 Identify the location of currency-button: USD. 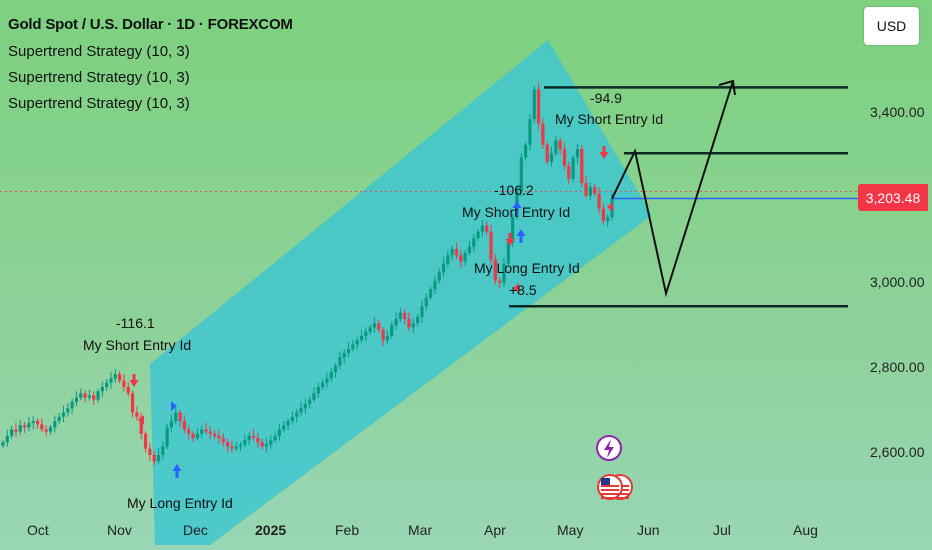
(891, 26).